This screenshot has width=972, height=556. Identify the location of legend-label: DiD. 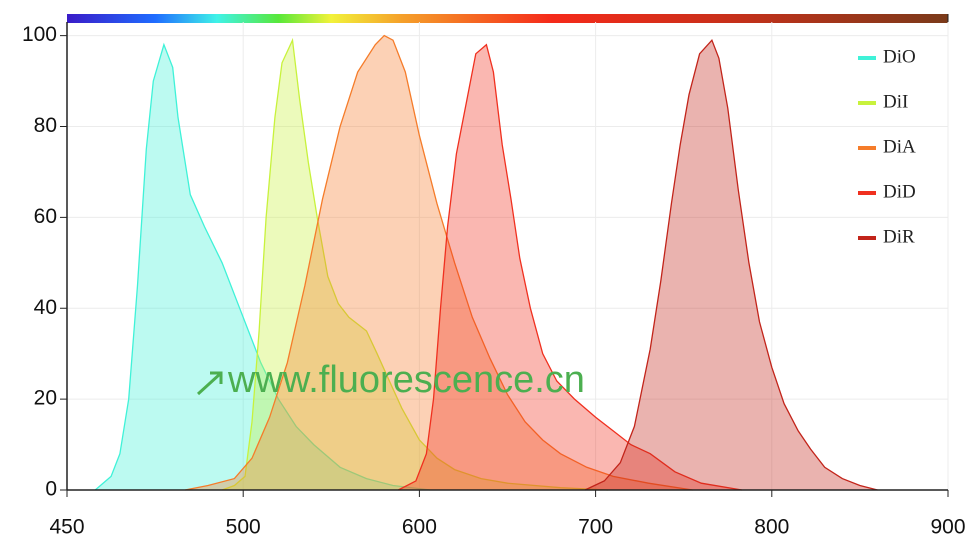
(899, 191).